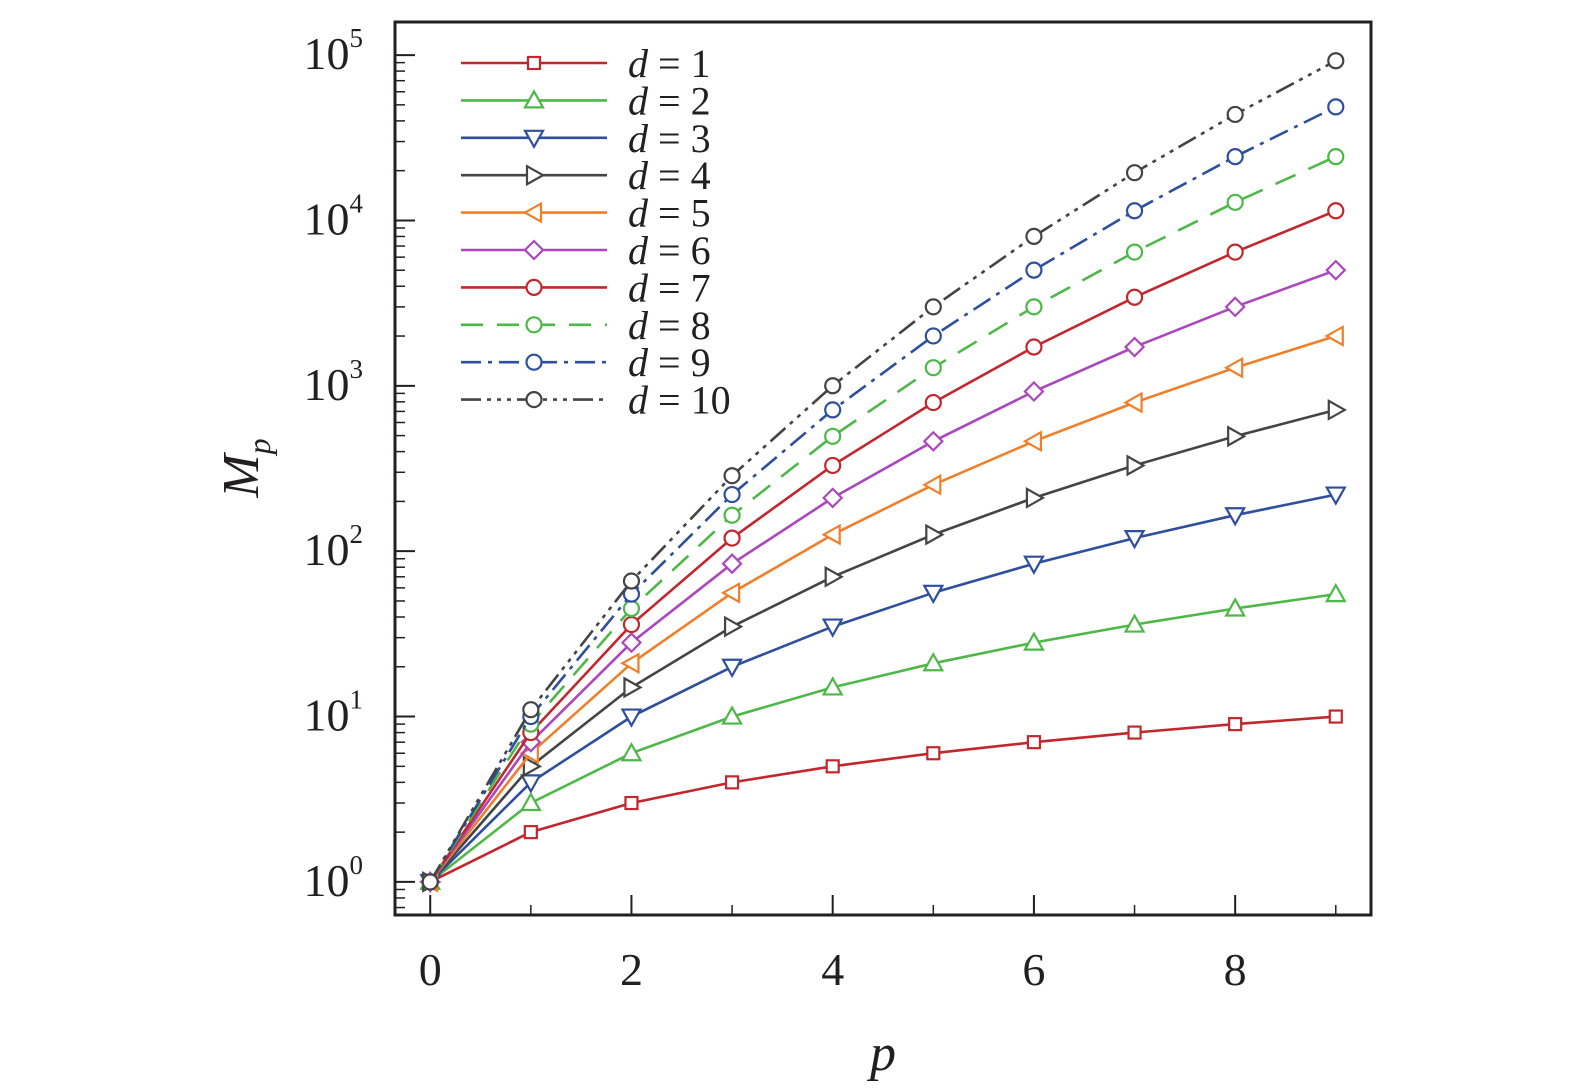 This screenshot has height=1088, width=1575. What do you see at coordinates (1033, 969) in the screenshot?
I see `x-tick-label: 6` at bounding box center [1033, 969].